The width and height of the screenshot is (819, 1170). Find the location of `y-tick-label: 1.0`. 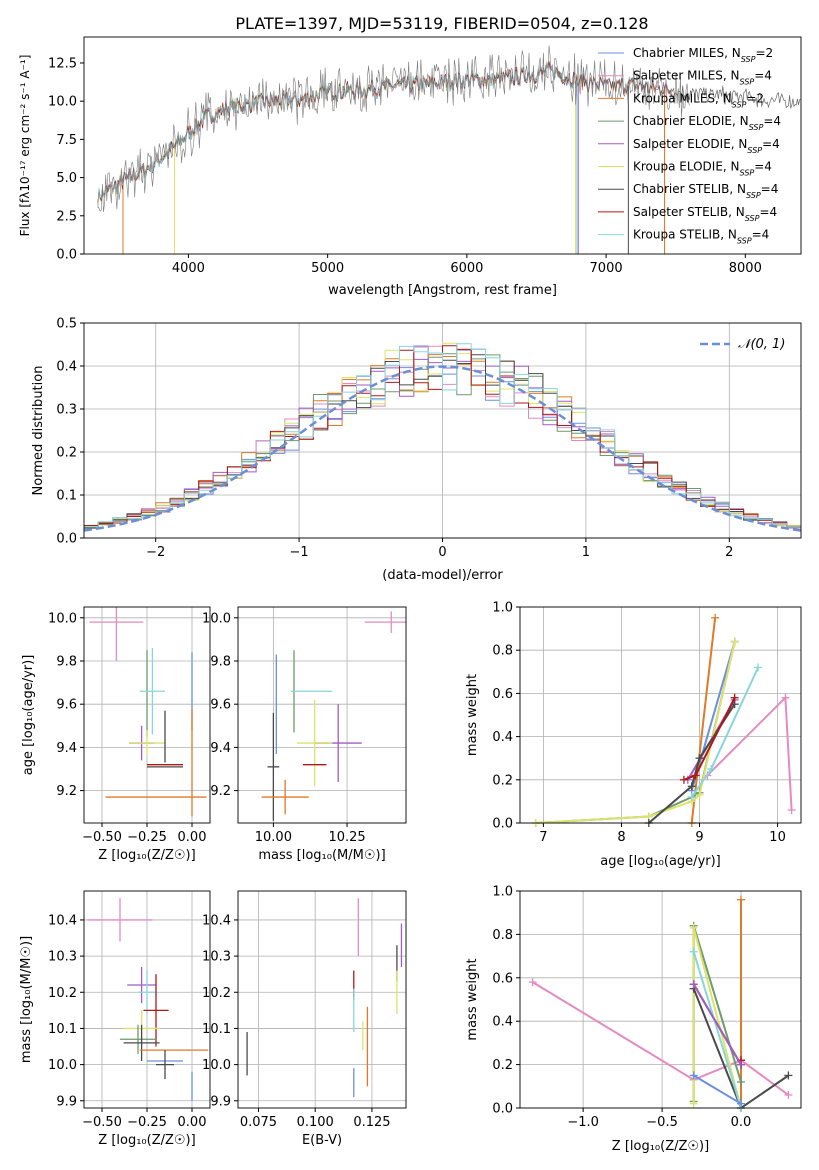

y-tick-label: 1.0 is located at coordinates (502, 892).